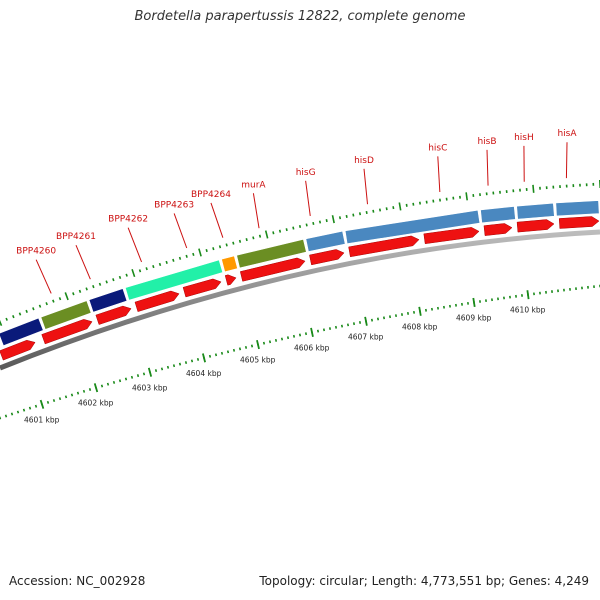  I want to click on kbp-label: 4610 kbp, so click(528, 310).